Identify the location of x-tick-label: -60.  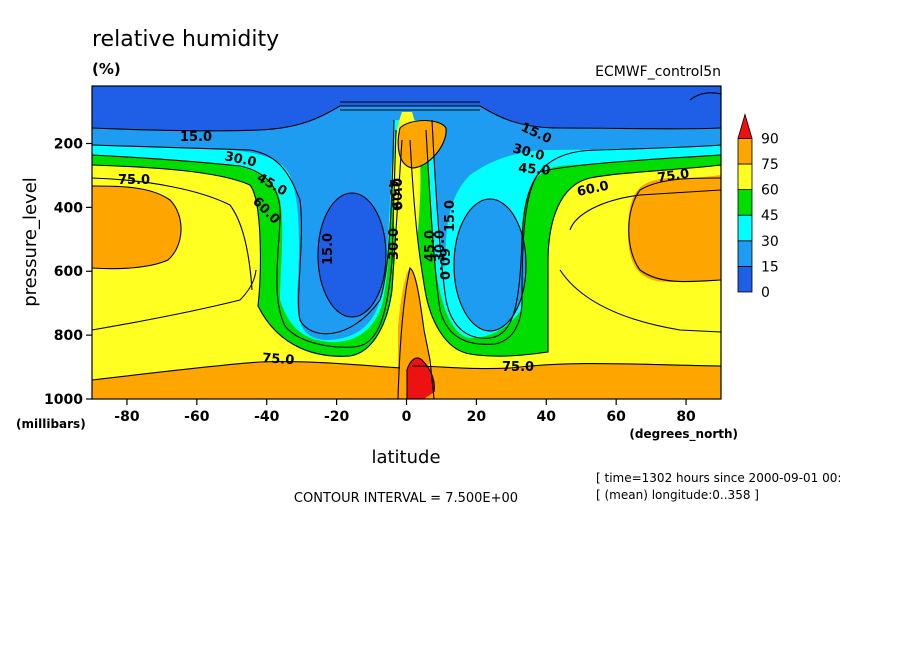
(197, 417).